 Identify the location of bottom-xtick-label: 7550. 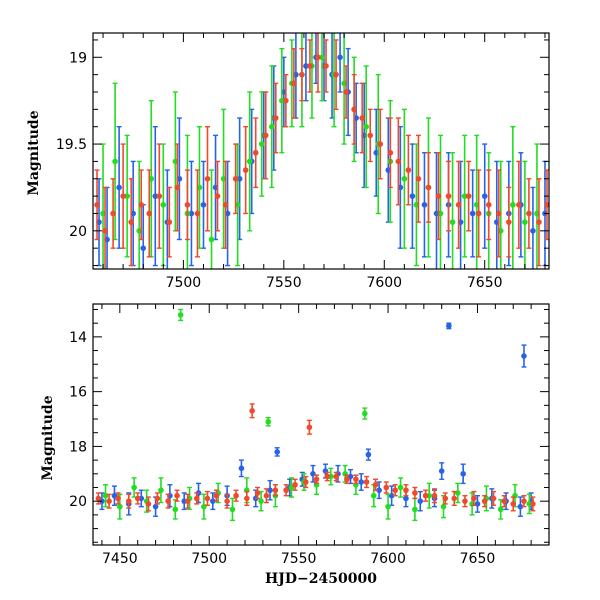
(299, 559).